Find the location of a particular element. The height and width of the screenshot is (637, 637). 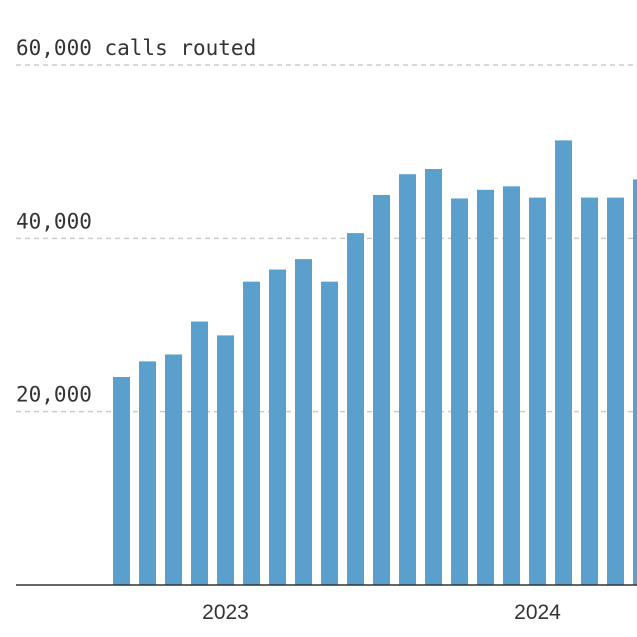

y-tick-label: 60,000 calls routed is located at coordinates (136, 48).